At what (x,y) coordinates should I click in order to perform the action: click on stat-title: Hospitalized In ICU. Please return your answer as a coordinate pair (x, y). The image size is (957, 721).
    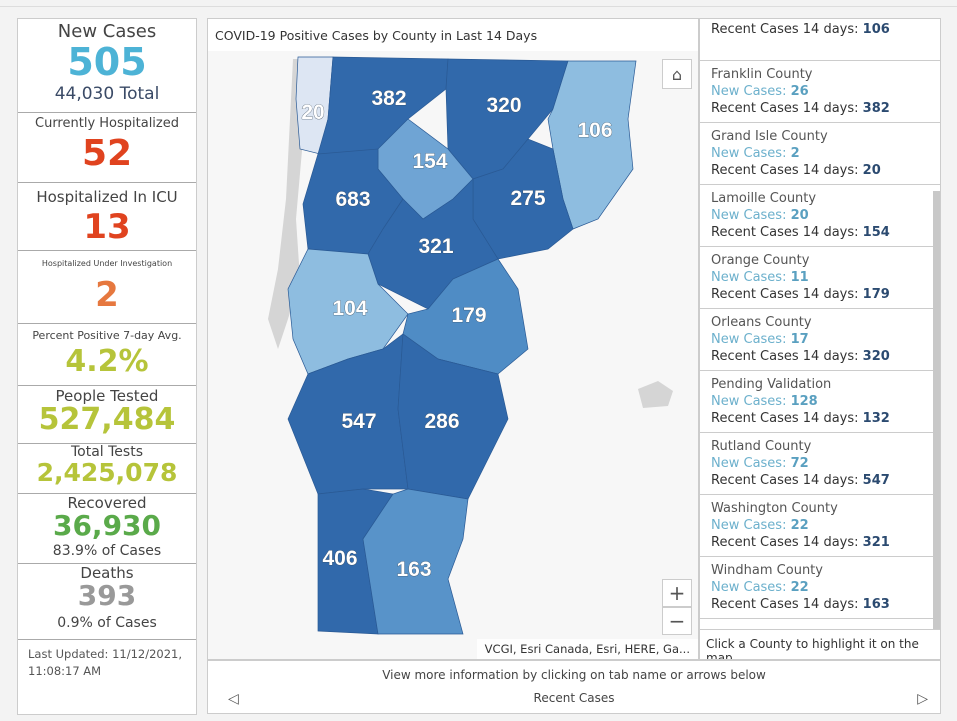
    Looking at the image, I should click on (107, 197).